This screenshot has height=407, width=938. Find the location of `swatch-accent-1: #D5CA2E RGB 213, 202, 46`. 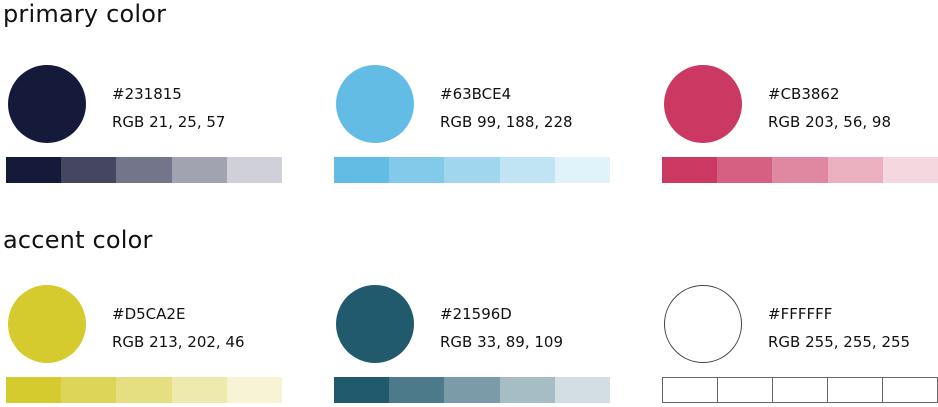

swatch-accent-1: #D5CA2E RGB 213, 202, 46 is located at coordinates (144, 344).